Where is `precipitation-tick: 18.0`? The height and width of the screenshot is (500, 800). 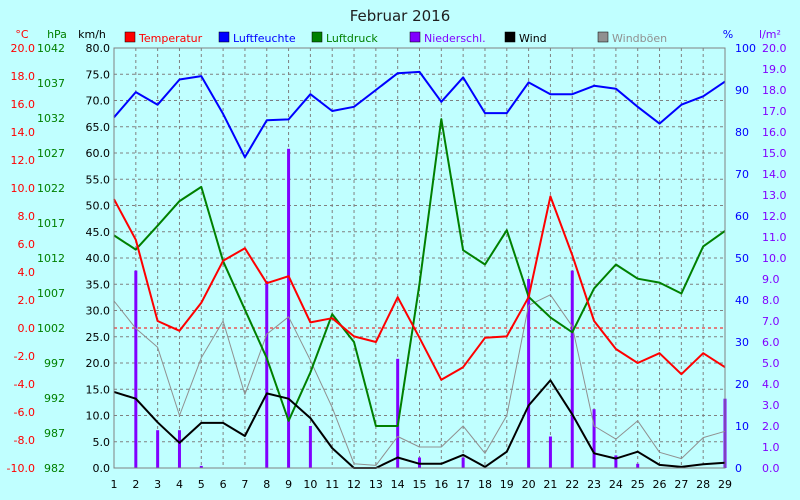
precipitation-tick: 18.0 is located at coordinates (774, 90).